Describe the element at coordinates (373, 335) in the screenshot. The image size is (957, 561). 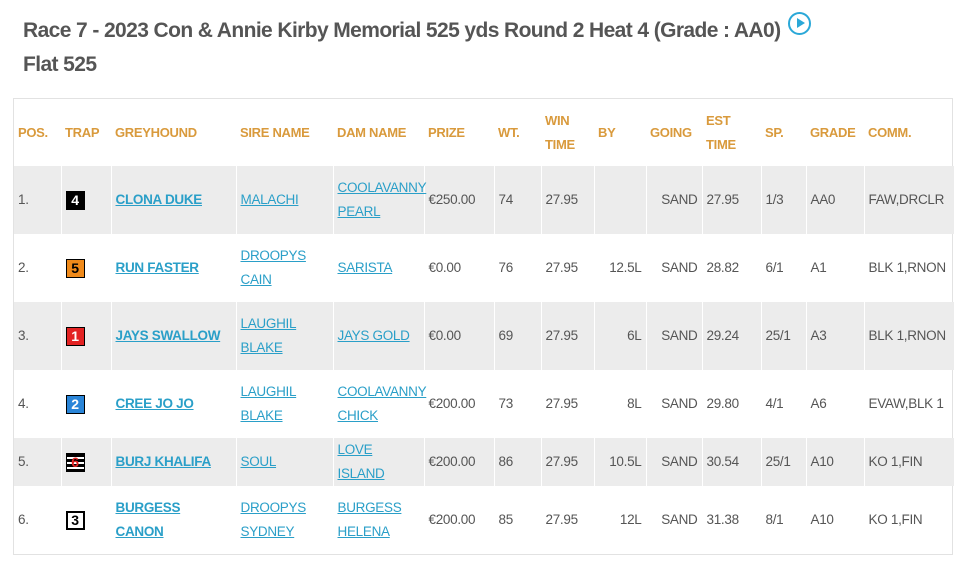
I see `dam-link: JAYS GOLD` at that location.